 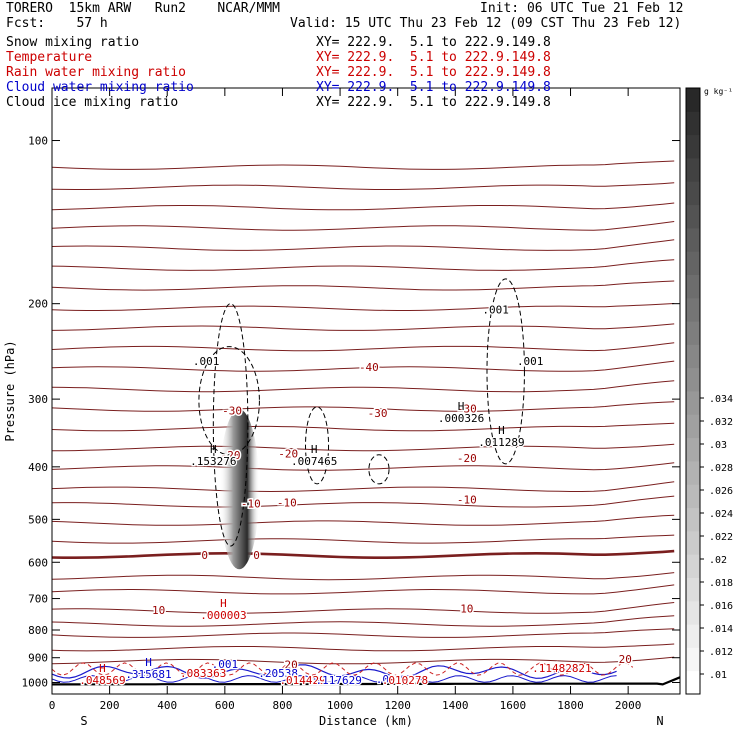 What do you see at coordinates (225, 705) in the screenshot?
I see `x-tick-label: 600` at bounding box center [225, 705].